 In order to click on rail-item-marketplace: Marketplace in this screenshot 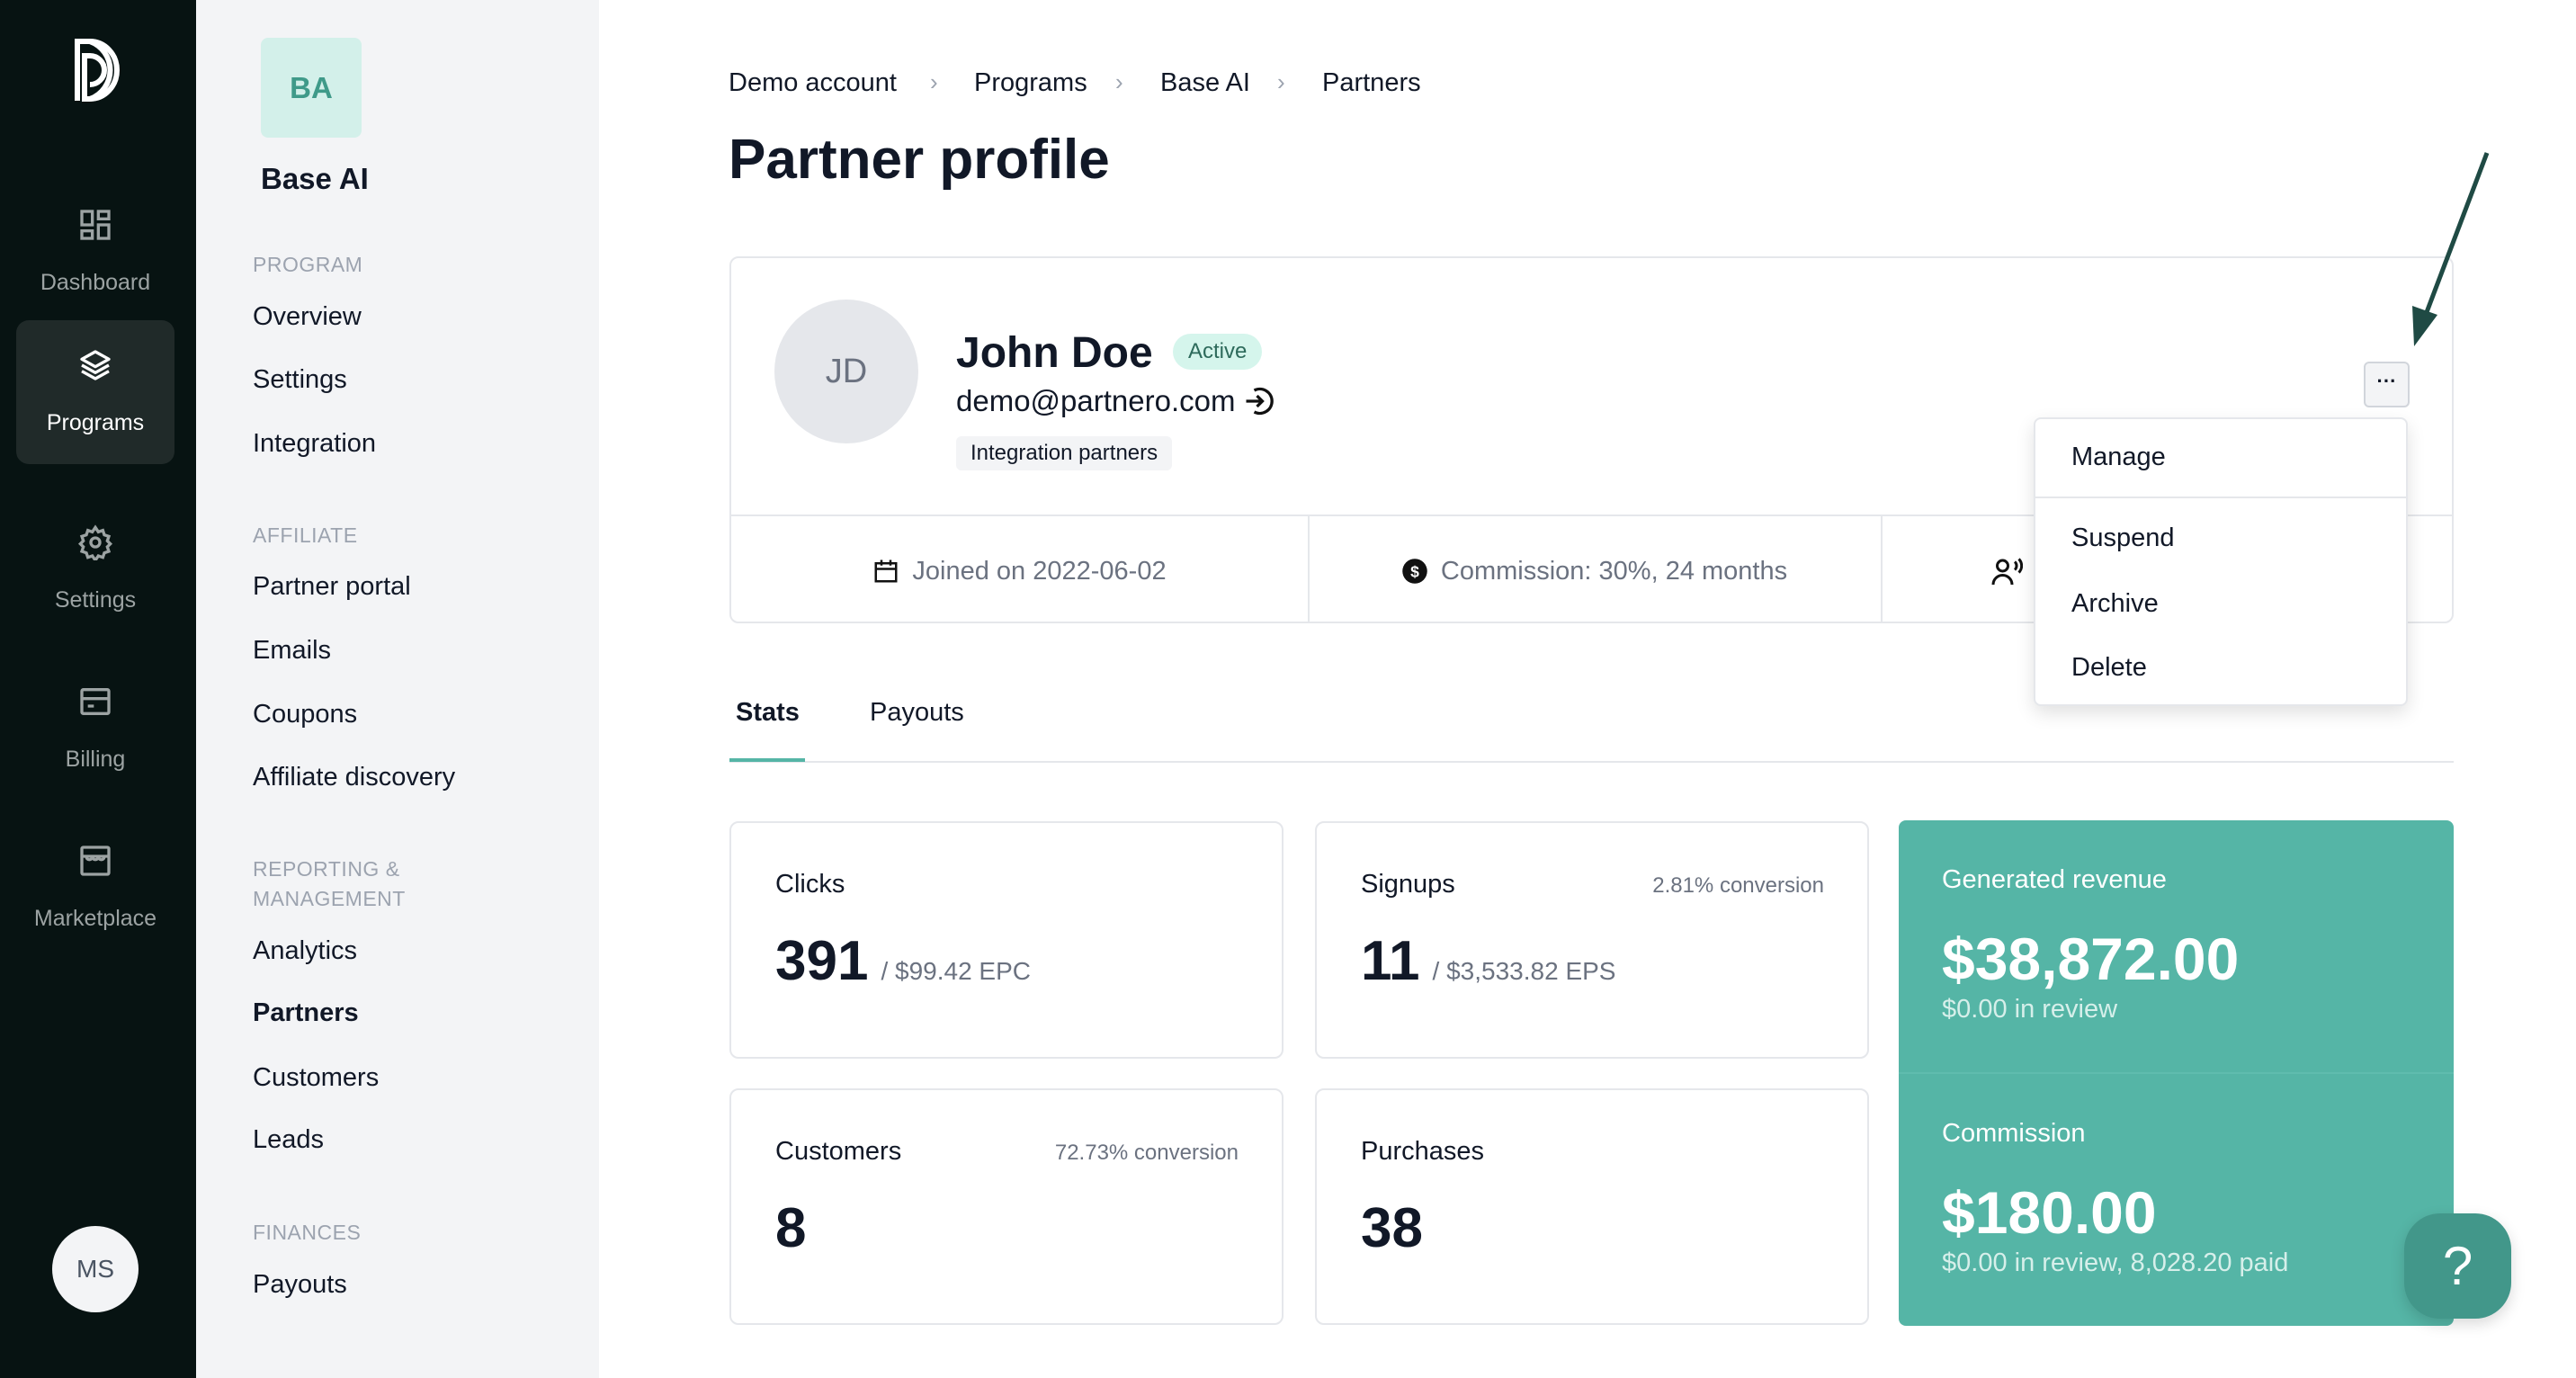, I will do `click(95, 888)`.